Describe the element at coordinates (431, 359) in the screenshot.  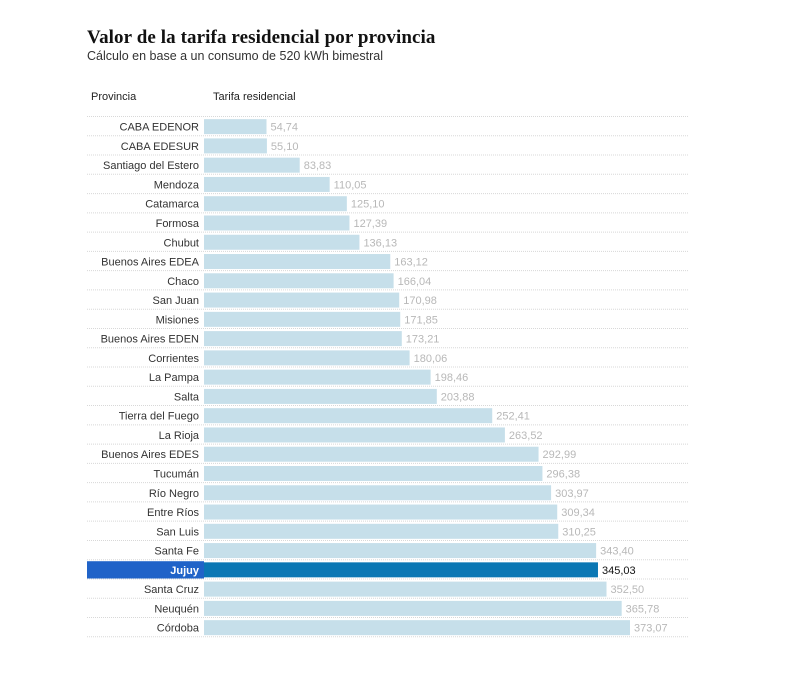
I see `data-label: 180,06` at that location.